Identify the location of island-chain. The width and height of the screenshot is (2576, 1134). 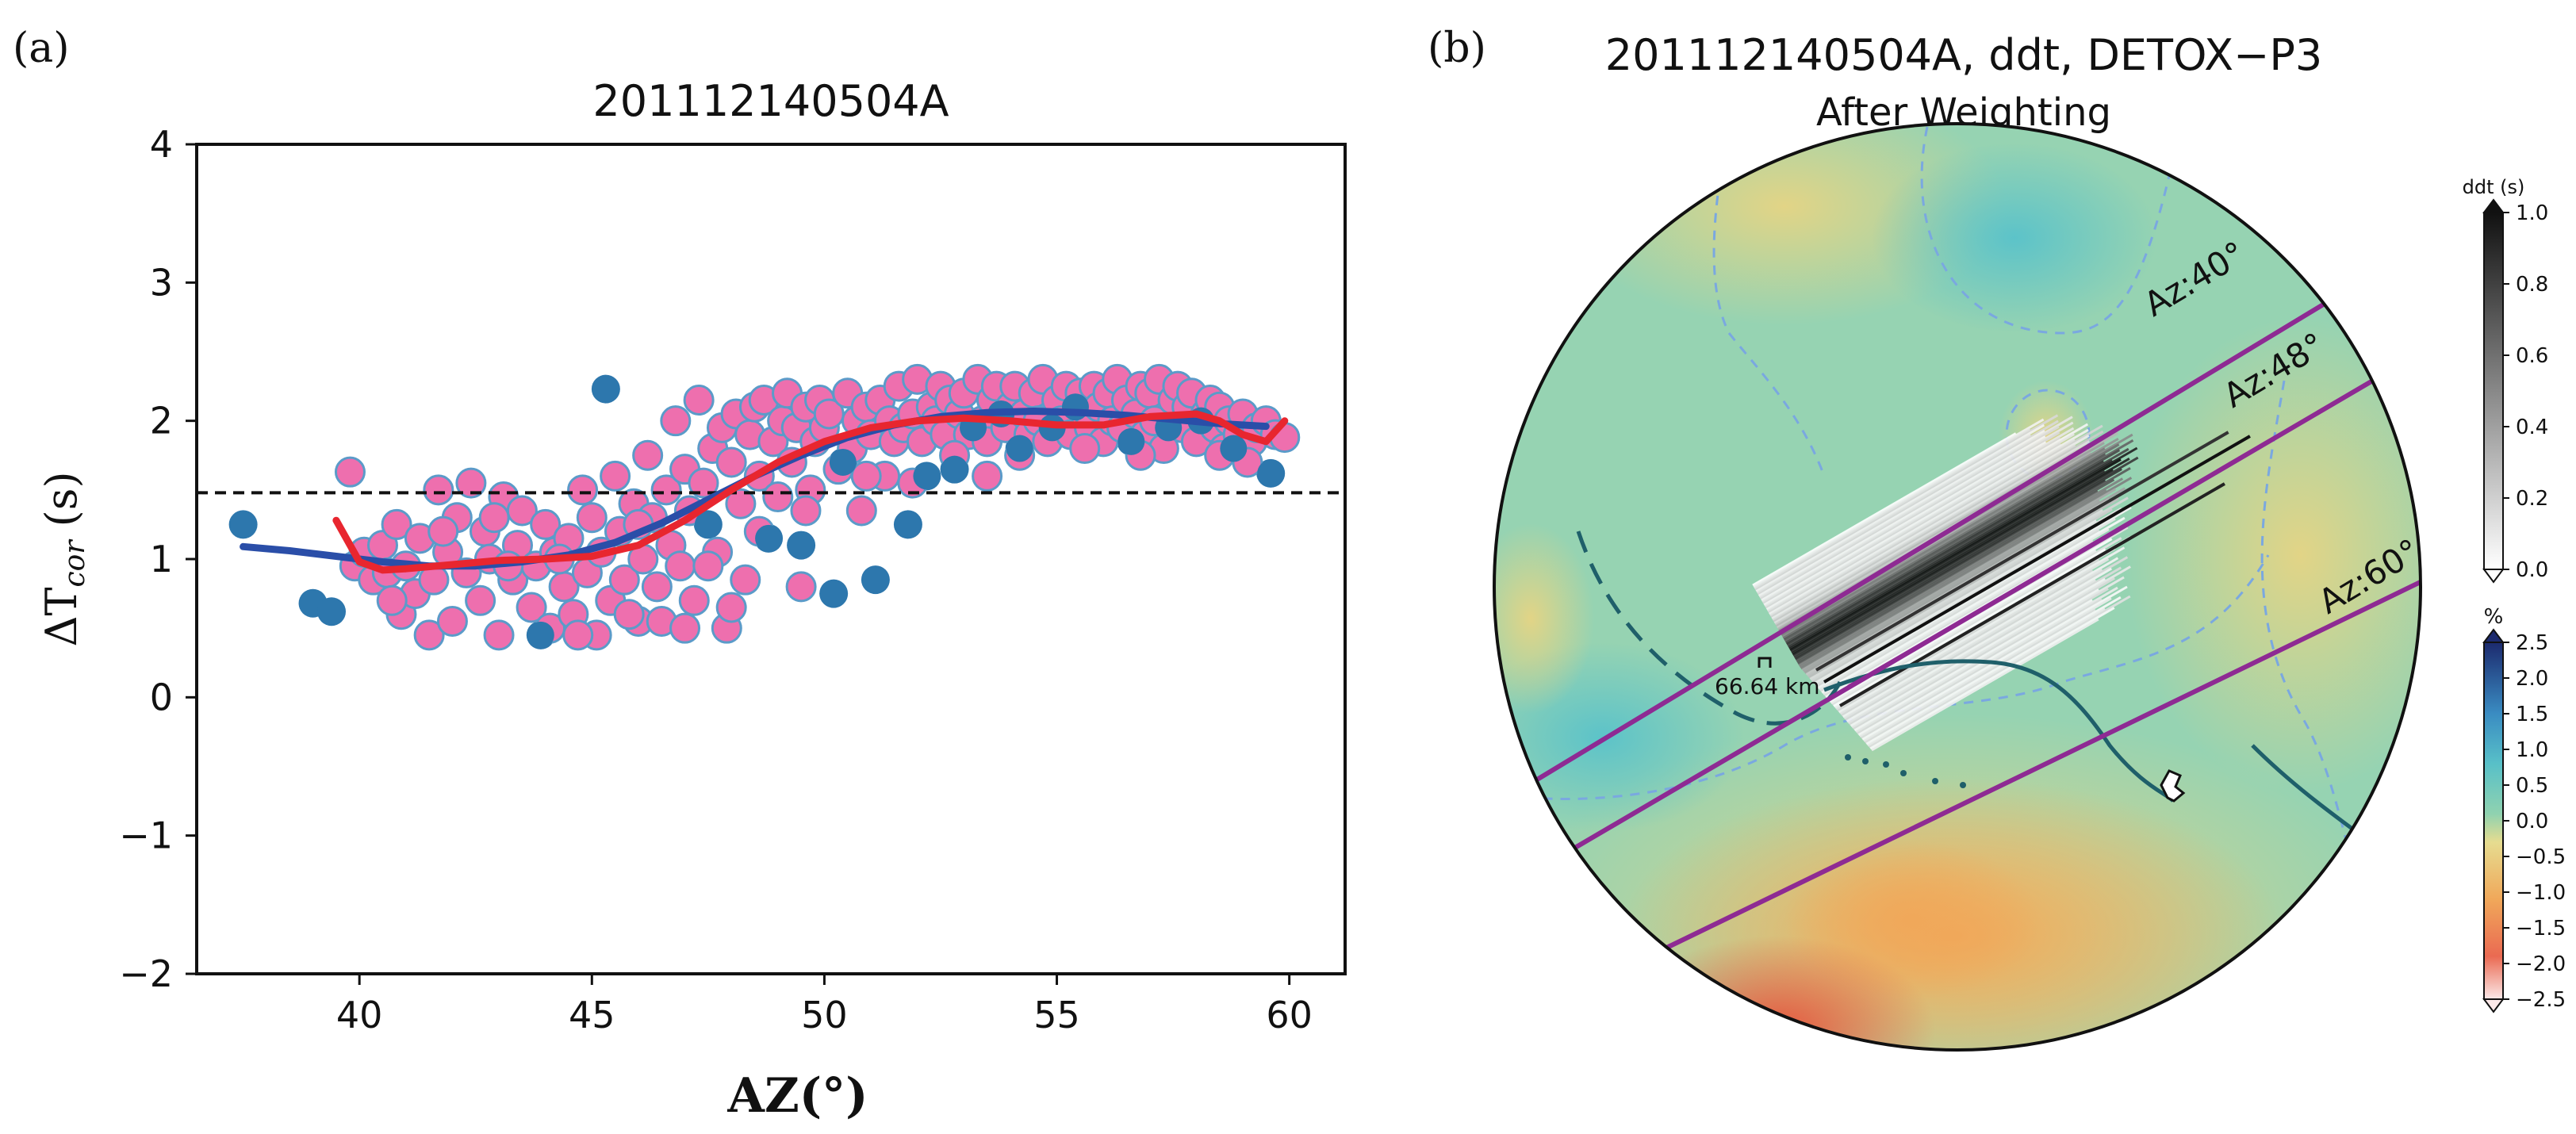
(1905, 771).